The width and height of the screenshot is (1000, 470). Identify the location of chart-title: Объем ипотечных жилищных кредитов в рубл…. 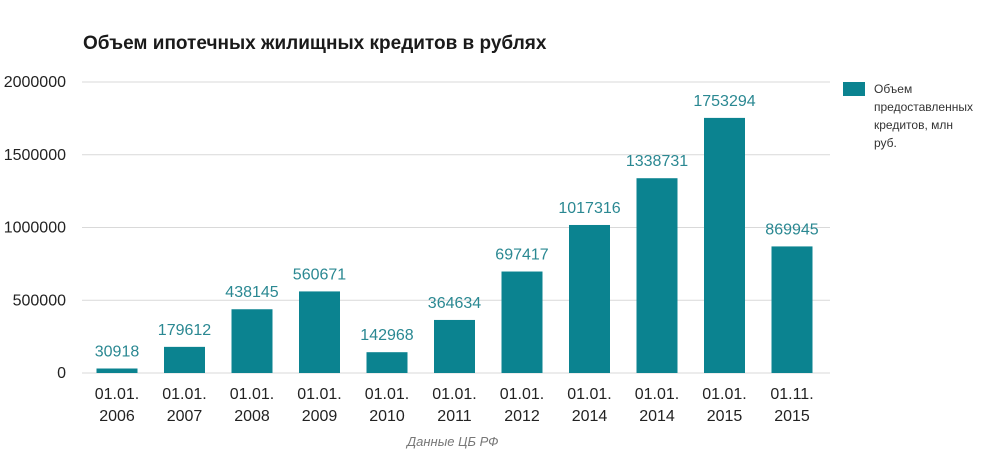
(315, 43).